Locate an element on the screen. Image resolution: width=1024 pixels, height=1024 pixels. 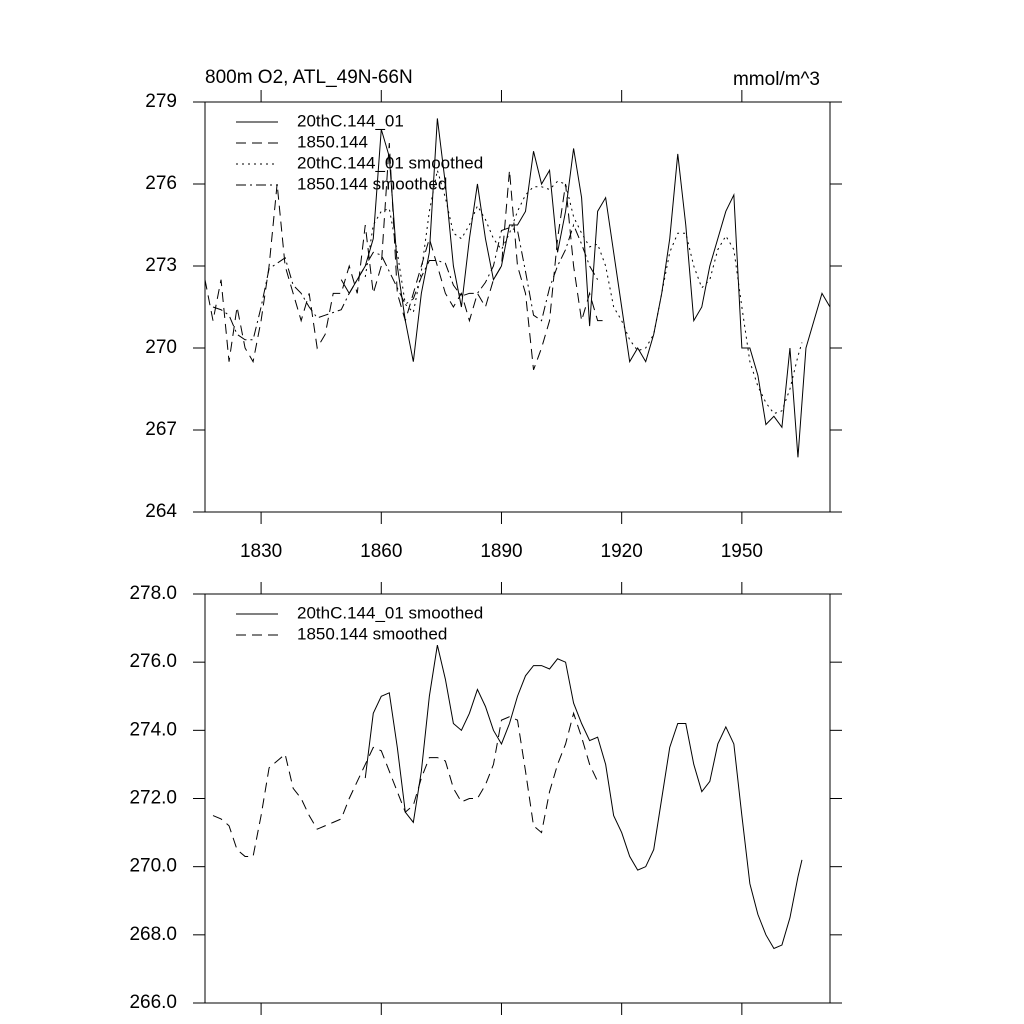
y-tick-label: 278.0 is located at coordinates (153, 593).